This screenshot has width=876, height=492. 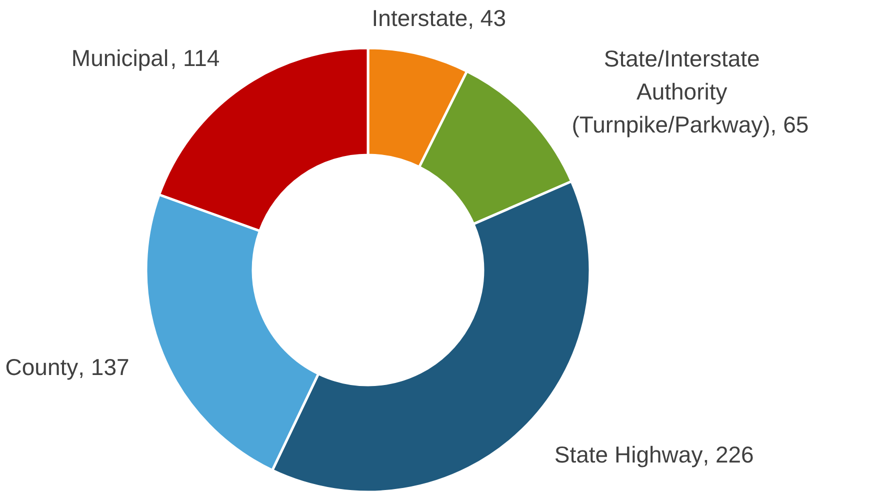 I want to click on data-label: , 65, so click(x=789, y=124).